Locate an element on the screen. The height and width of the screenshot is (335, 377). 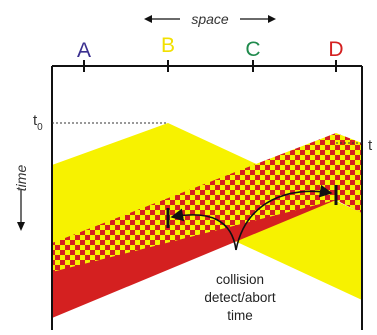
station-a-label: A is located at coordinates (84, 50).